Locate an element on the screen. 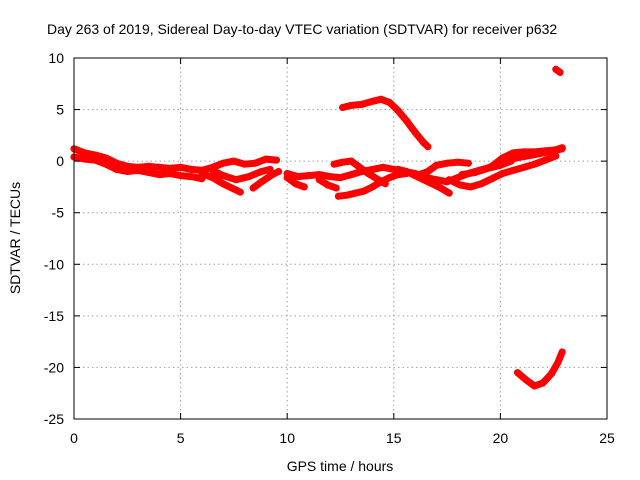 The width and height of the screenshot is (640, 480). x-tick-label: 10 is located at coordinates (287, 438).